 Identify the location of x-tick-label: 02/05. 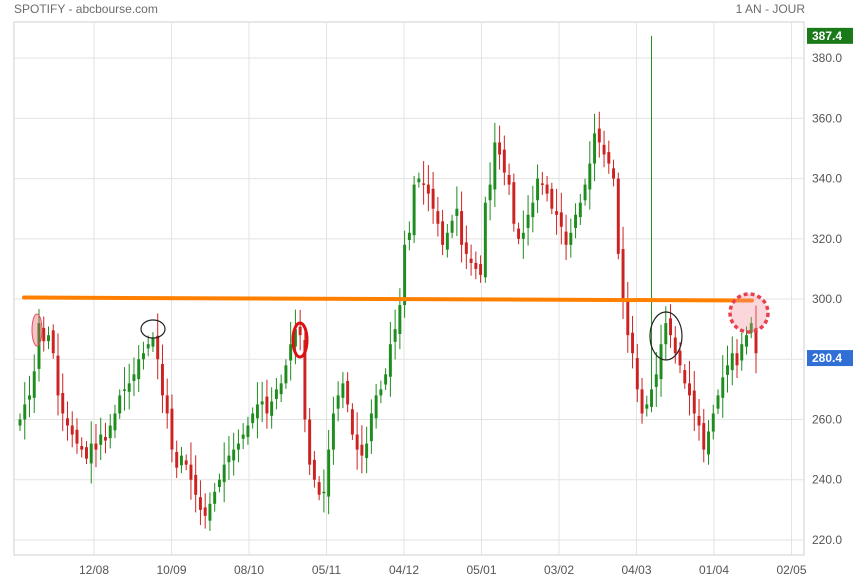
(791, 570).